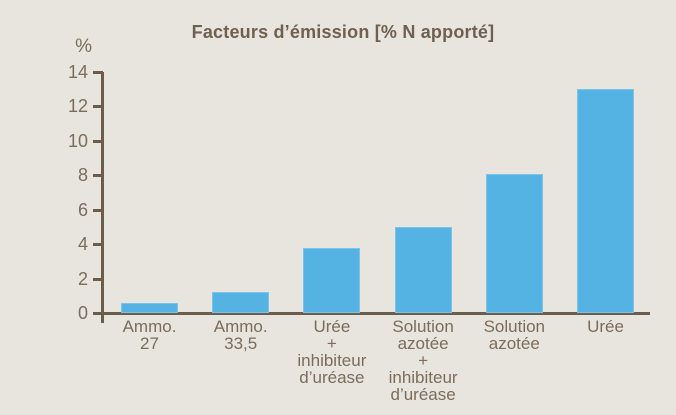  I want to click on x-category-label: Urée + inhibiteur d’uréase, so click(332, 352).